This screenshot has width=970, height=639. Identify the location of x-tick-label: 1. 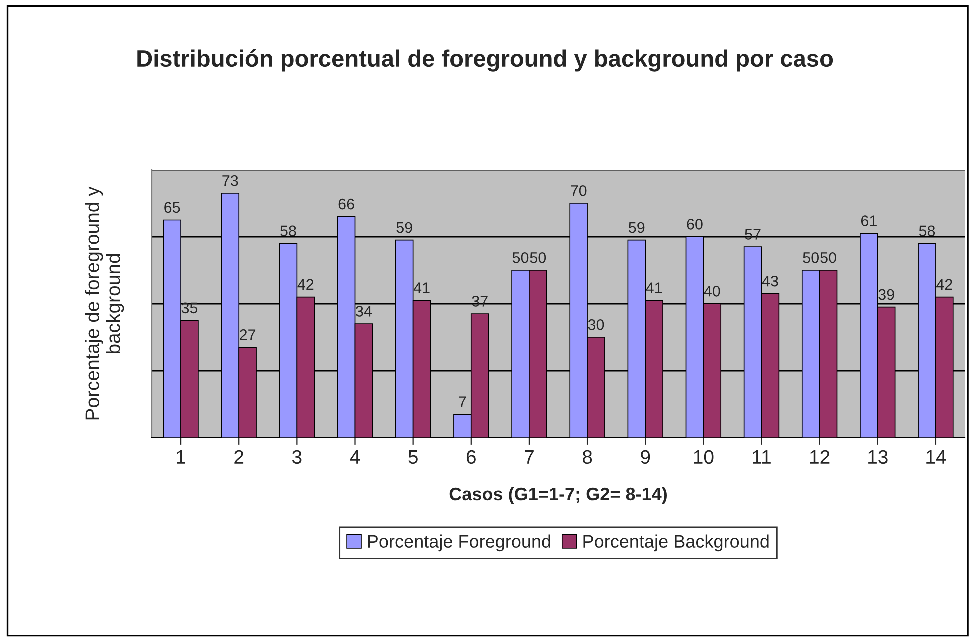
(181, 457).